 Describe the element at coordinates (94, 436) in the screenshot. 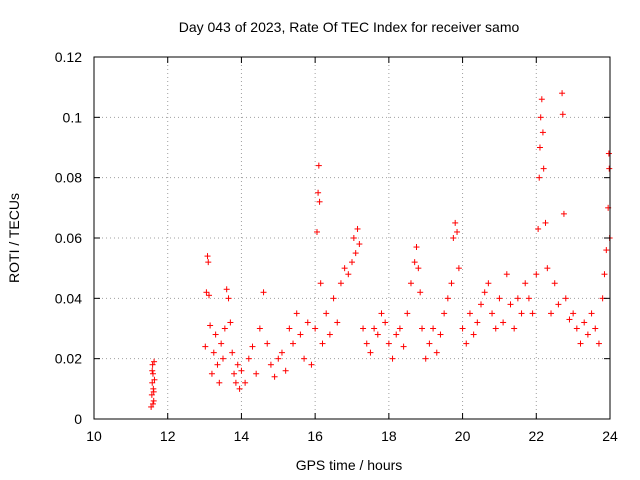

I see `x-tick-label: 10` at that location.